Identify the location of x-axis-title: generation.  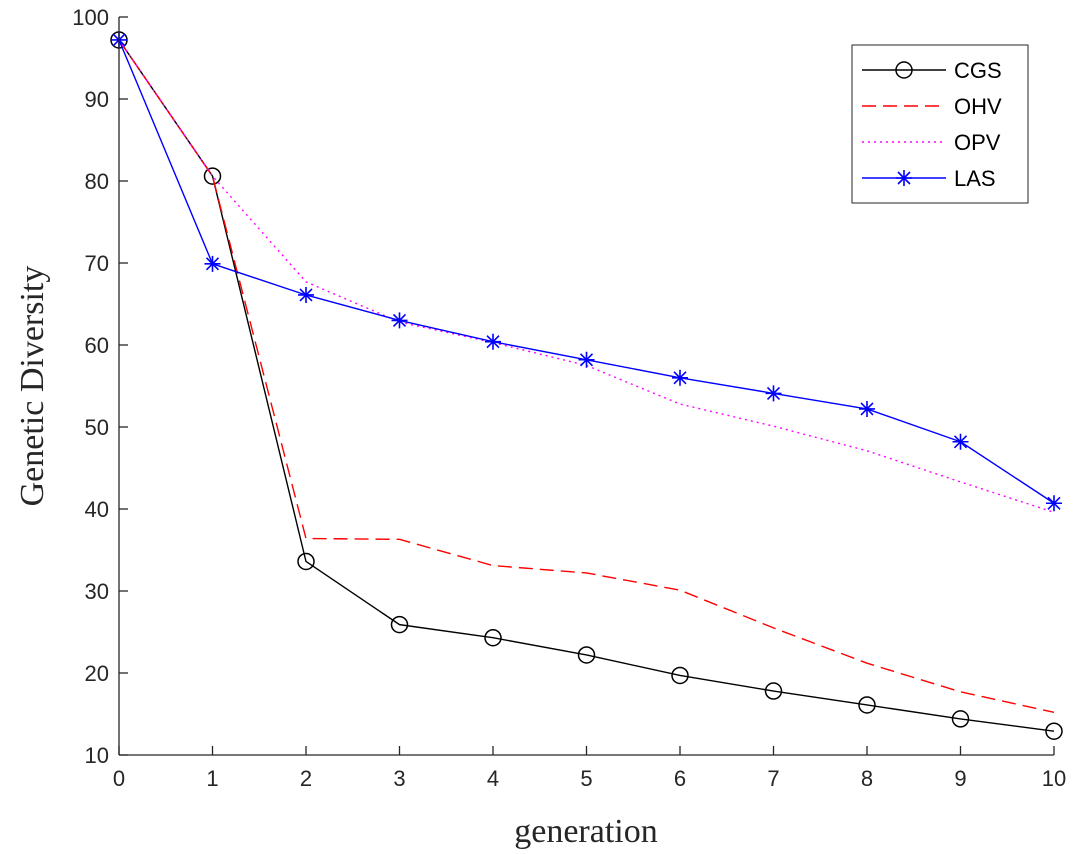
(586, 831).